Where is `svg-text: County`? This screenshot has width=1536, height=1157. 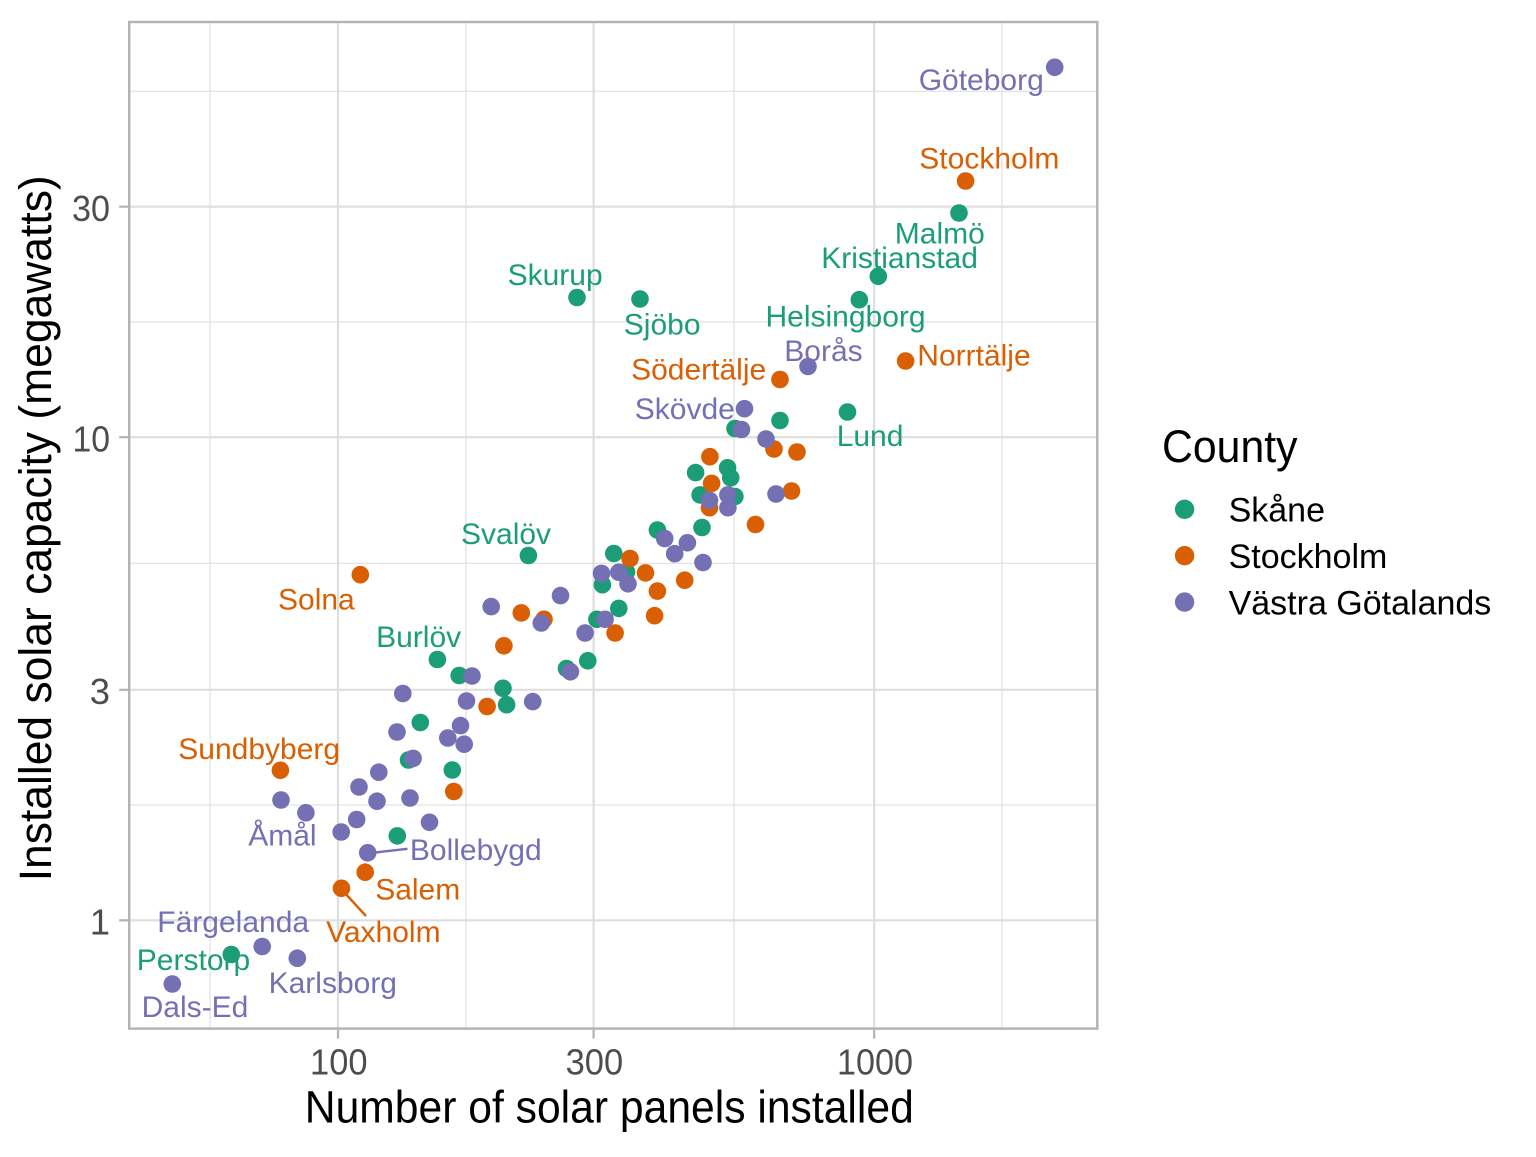 svg-text: County is located at coordinates (1230, 446).